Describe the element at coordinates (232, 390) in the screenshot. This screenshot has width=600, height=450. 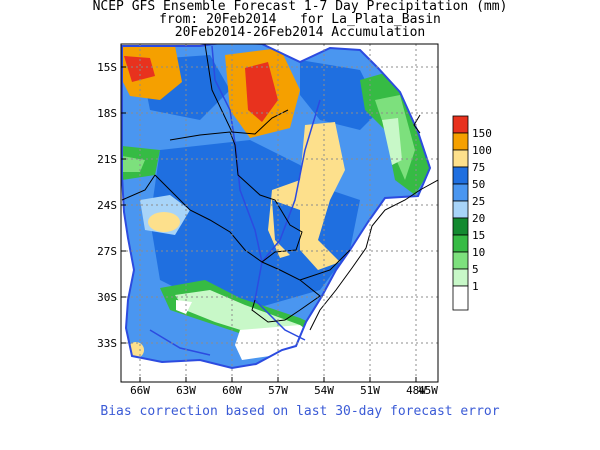
I see `lon-label: 60W` at that location.